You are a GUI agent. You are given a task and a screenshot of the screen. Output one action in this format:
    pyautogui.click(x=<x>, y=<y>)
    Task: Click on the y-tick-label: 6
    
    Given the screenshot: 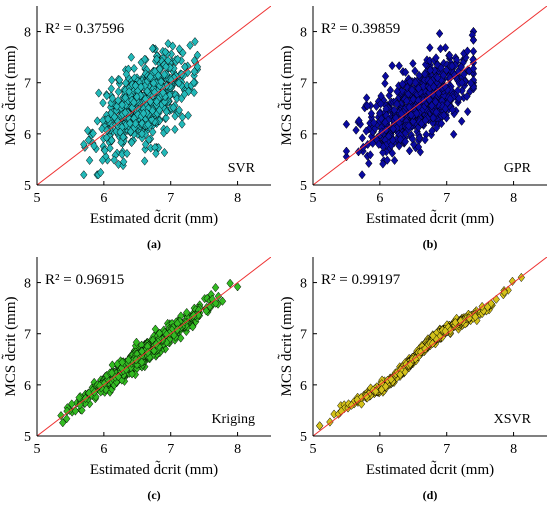 What is the action you would take?
    pyautogui.click(x=27, y=386)
    